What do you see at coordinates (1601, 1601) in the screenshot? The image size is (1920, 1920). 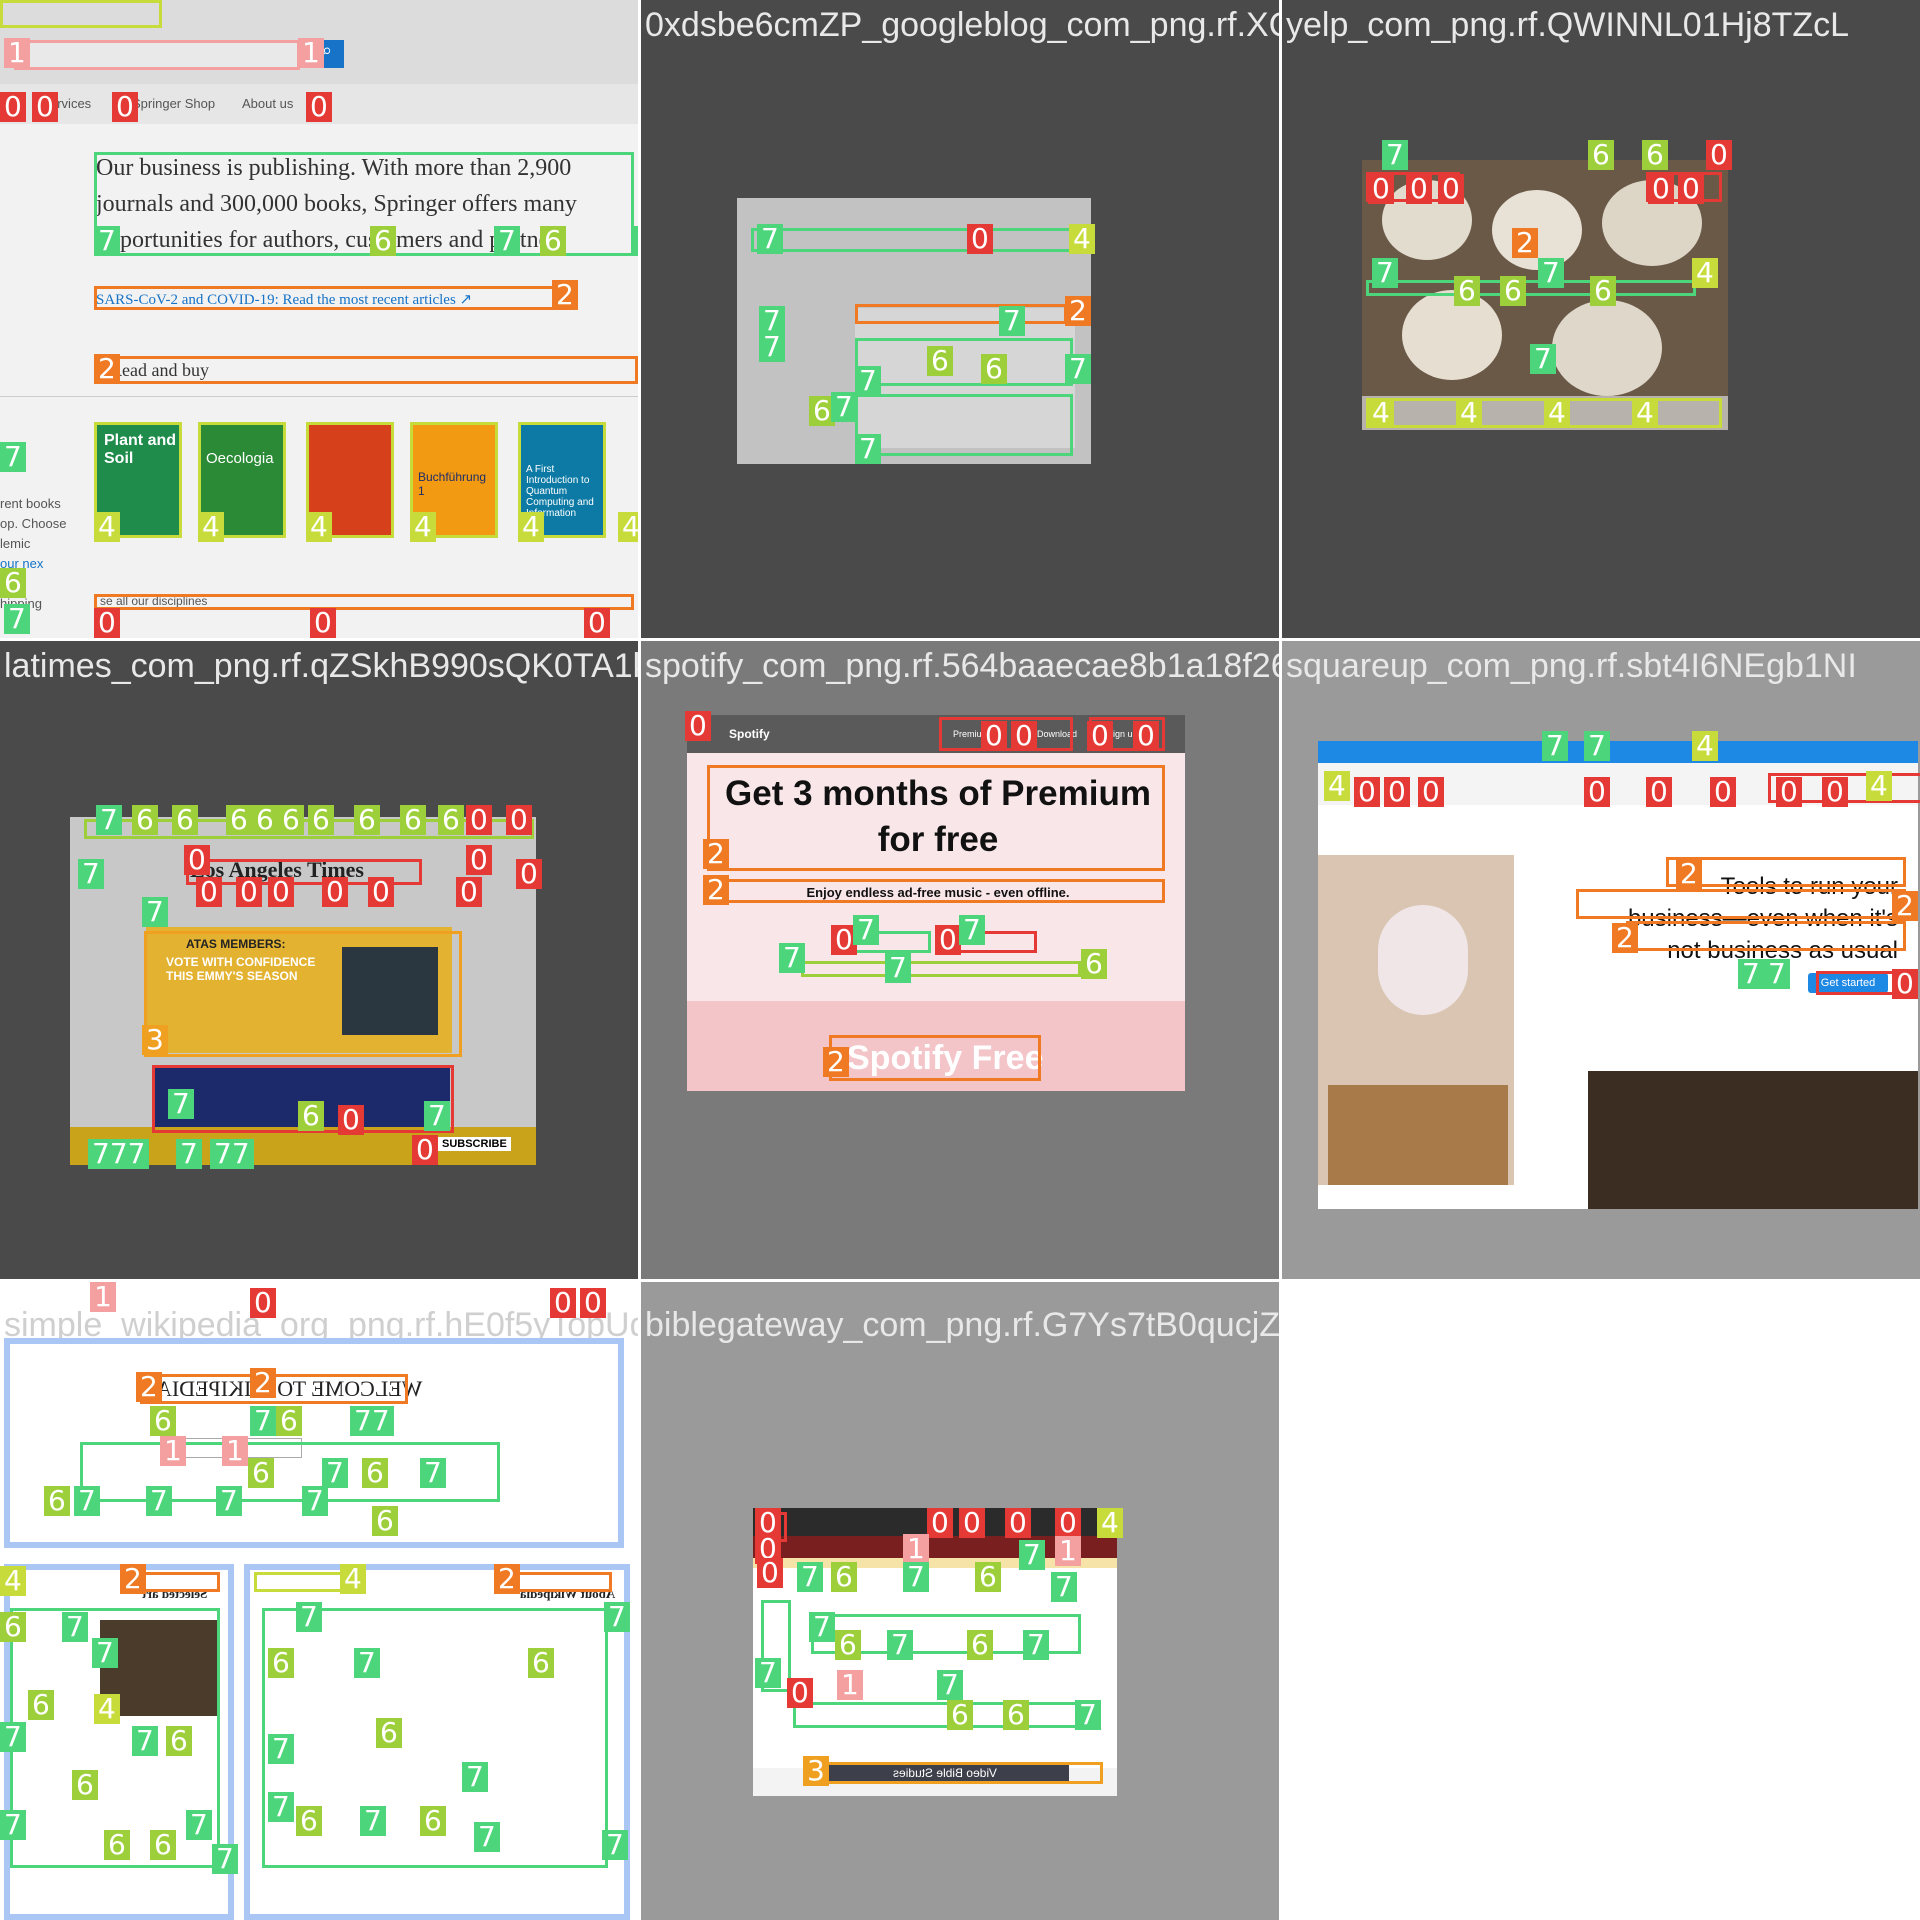 I see `tile-empty` at bounding box center [1601, 1601].